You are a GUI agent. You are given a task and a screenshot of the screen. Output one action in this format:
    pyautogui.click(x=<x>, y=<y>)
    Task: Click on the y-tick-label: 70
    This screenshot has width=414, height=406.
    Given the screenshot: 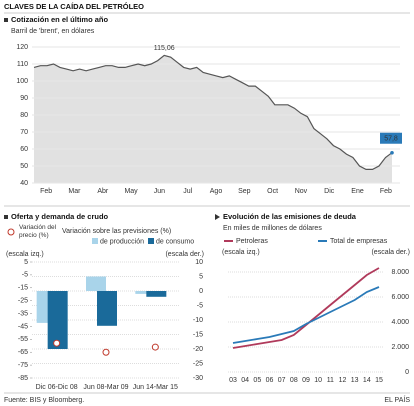 What is the action you would take?
    pyautogui.click(x=24, y=132)
    